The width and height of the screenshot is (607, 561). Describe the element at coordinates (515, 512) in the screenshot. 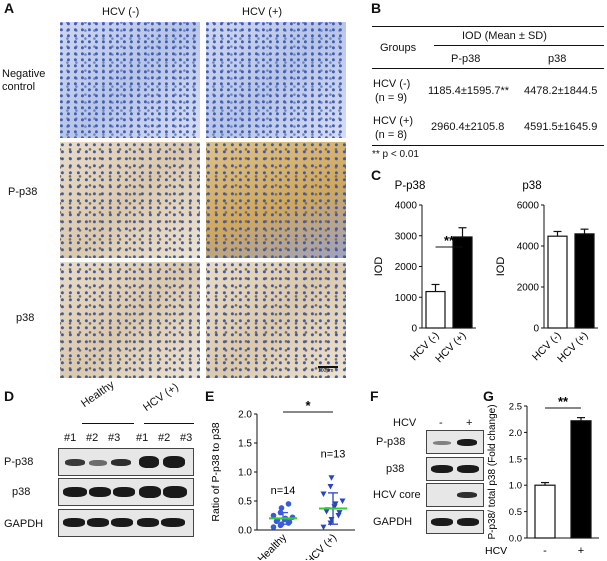

I see `chart-fold-y-tick-label: 0.5` at that location.